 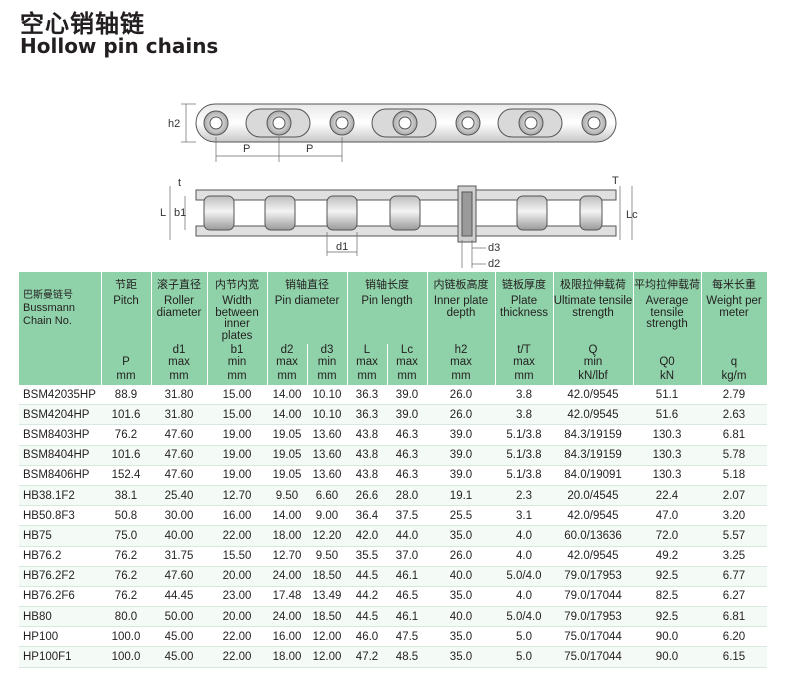 What do you see at coordinates (593, 576) in the screenshot?
I see `table-cell: 79.0/17953` at bounding box center [593, 576].